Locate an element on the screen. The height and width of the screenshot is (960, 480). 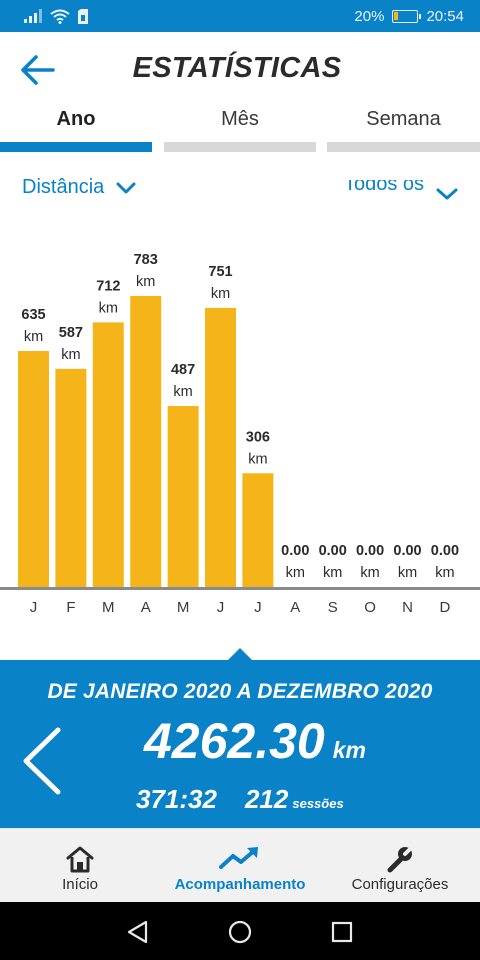
sessions-label: sessões is located at coordinates (318, 803).